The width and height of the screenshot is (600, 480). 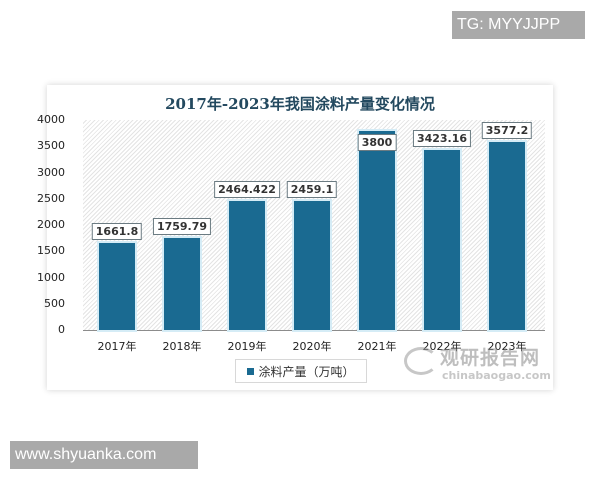 What do you see at coordinates (377, 142) in the screenshot?
I see `data-label: 3800` at bounding box center [377, 142].